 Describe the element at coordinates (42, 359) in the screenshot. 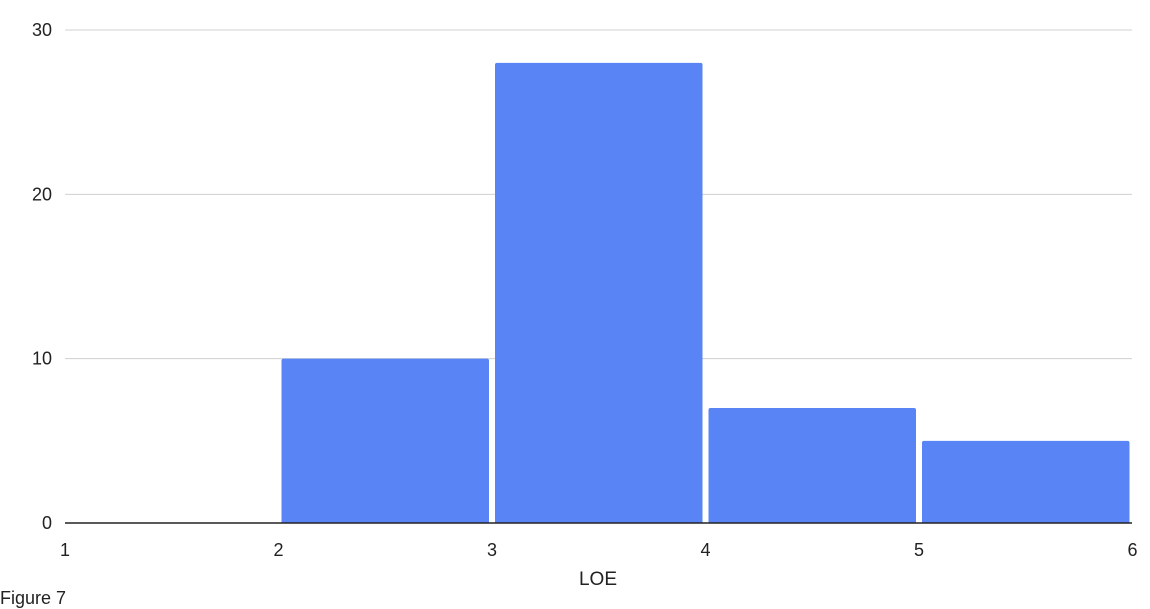

I see `y-tick-label-10: 10` at that location.